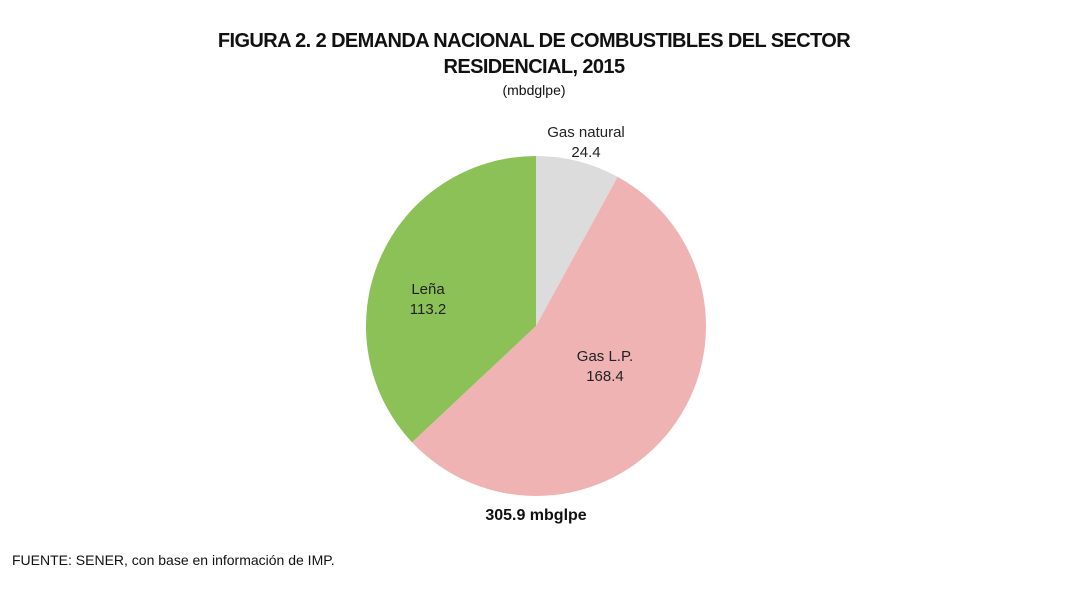  What do you see at coordinates (536, 515) in the screenshot?
I see `total-label: 305.9 mbglpe` at bounding box center [536, 515].